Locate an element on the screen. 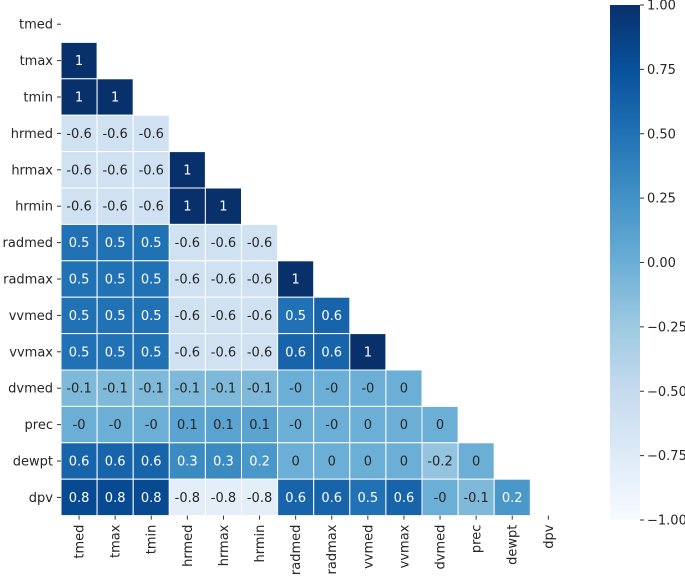 Image resolution: width=685 pixels, height=580 pixels. x-tick-label: tmin is located at coordinates (152, 540).